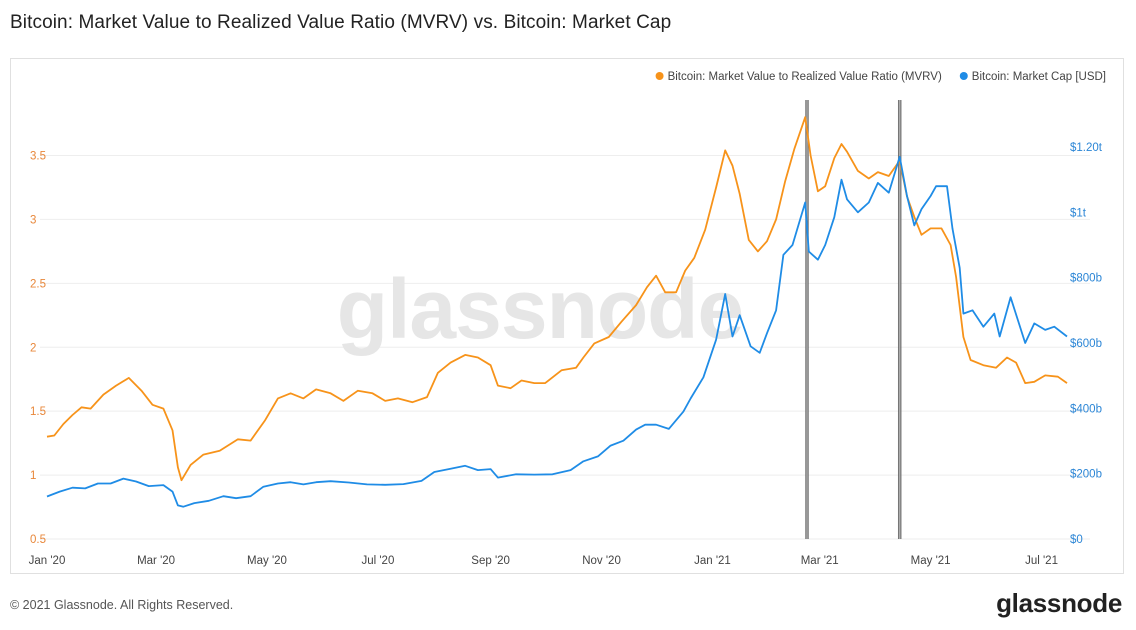  I want to click on x-tick-label: Sep '20, so click(490, 561).